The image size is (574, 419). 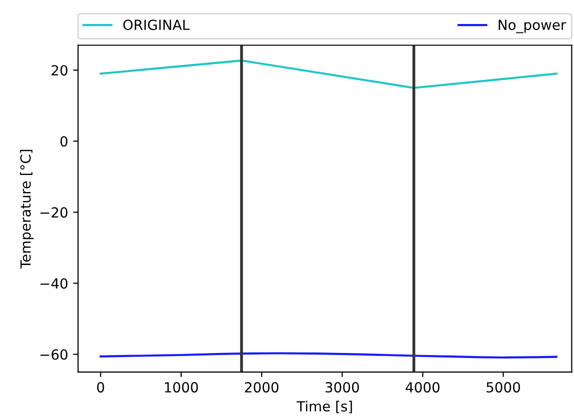 I want to click on legend-label: ORIGINAL, so click(x=156, y=25).